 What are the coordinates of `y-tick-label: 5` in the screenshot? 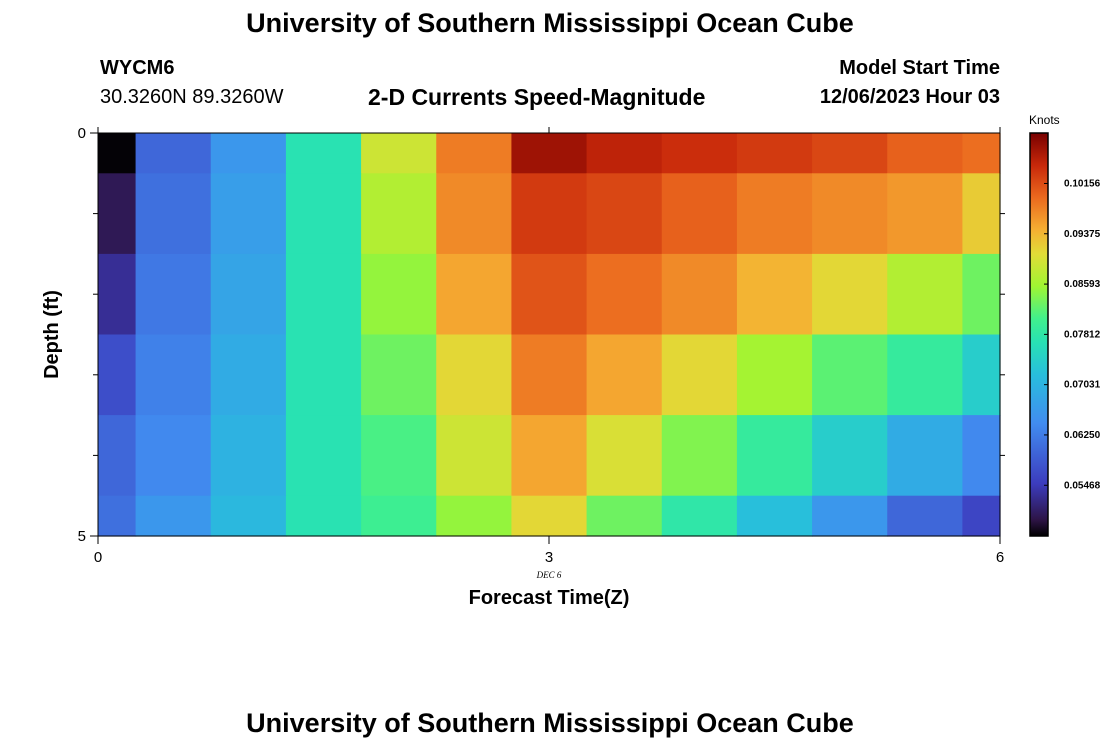 It's located at (82, 536).